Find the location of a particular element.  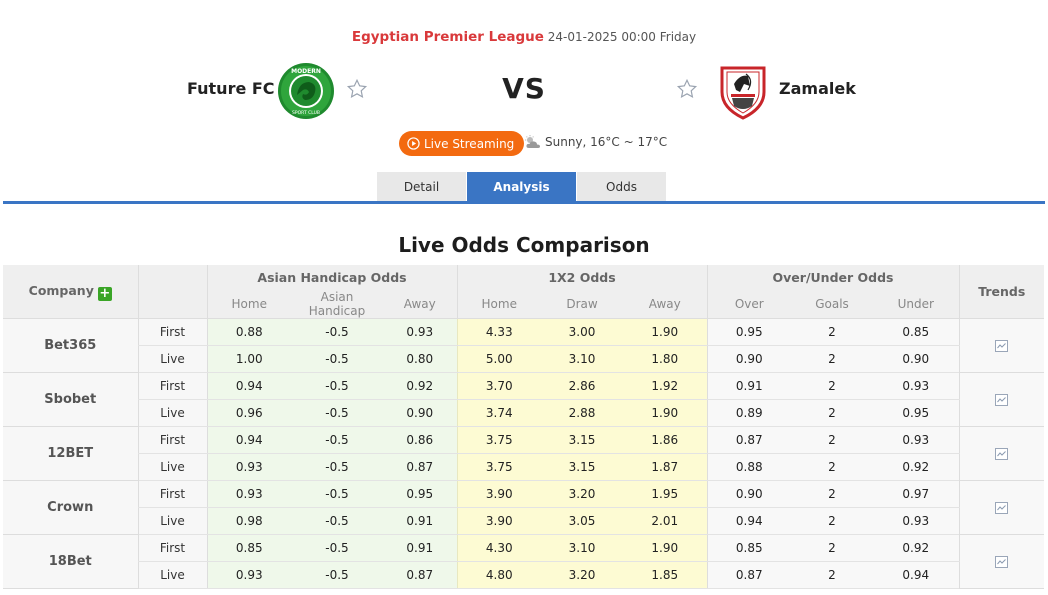

company-header: Company + is located at coordinates (70, 292).